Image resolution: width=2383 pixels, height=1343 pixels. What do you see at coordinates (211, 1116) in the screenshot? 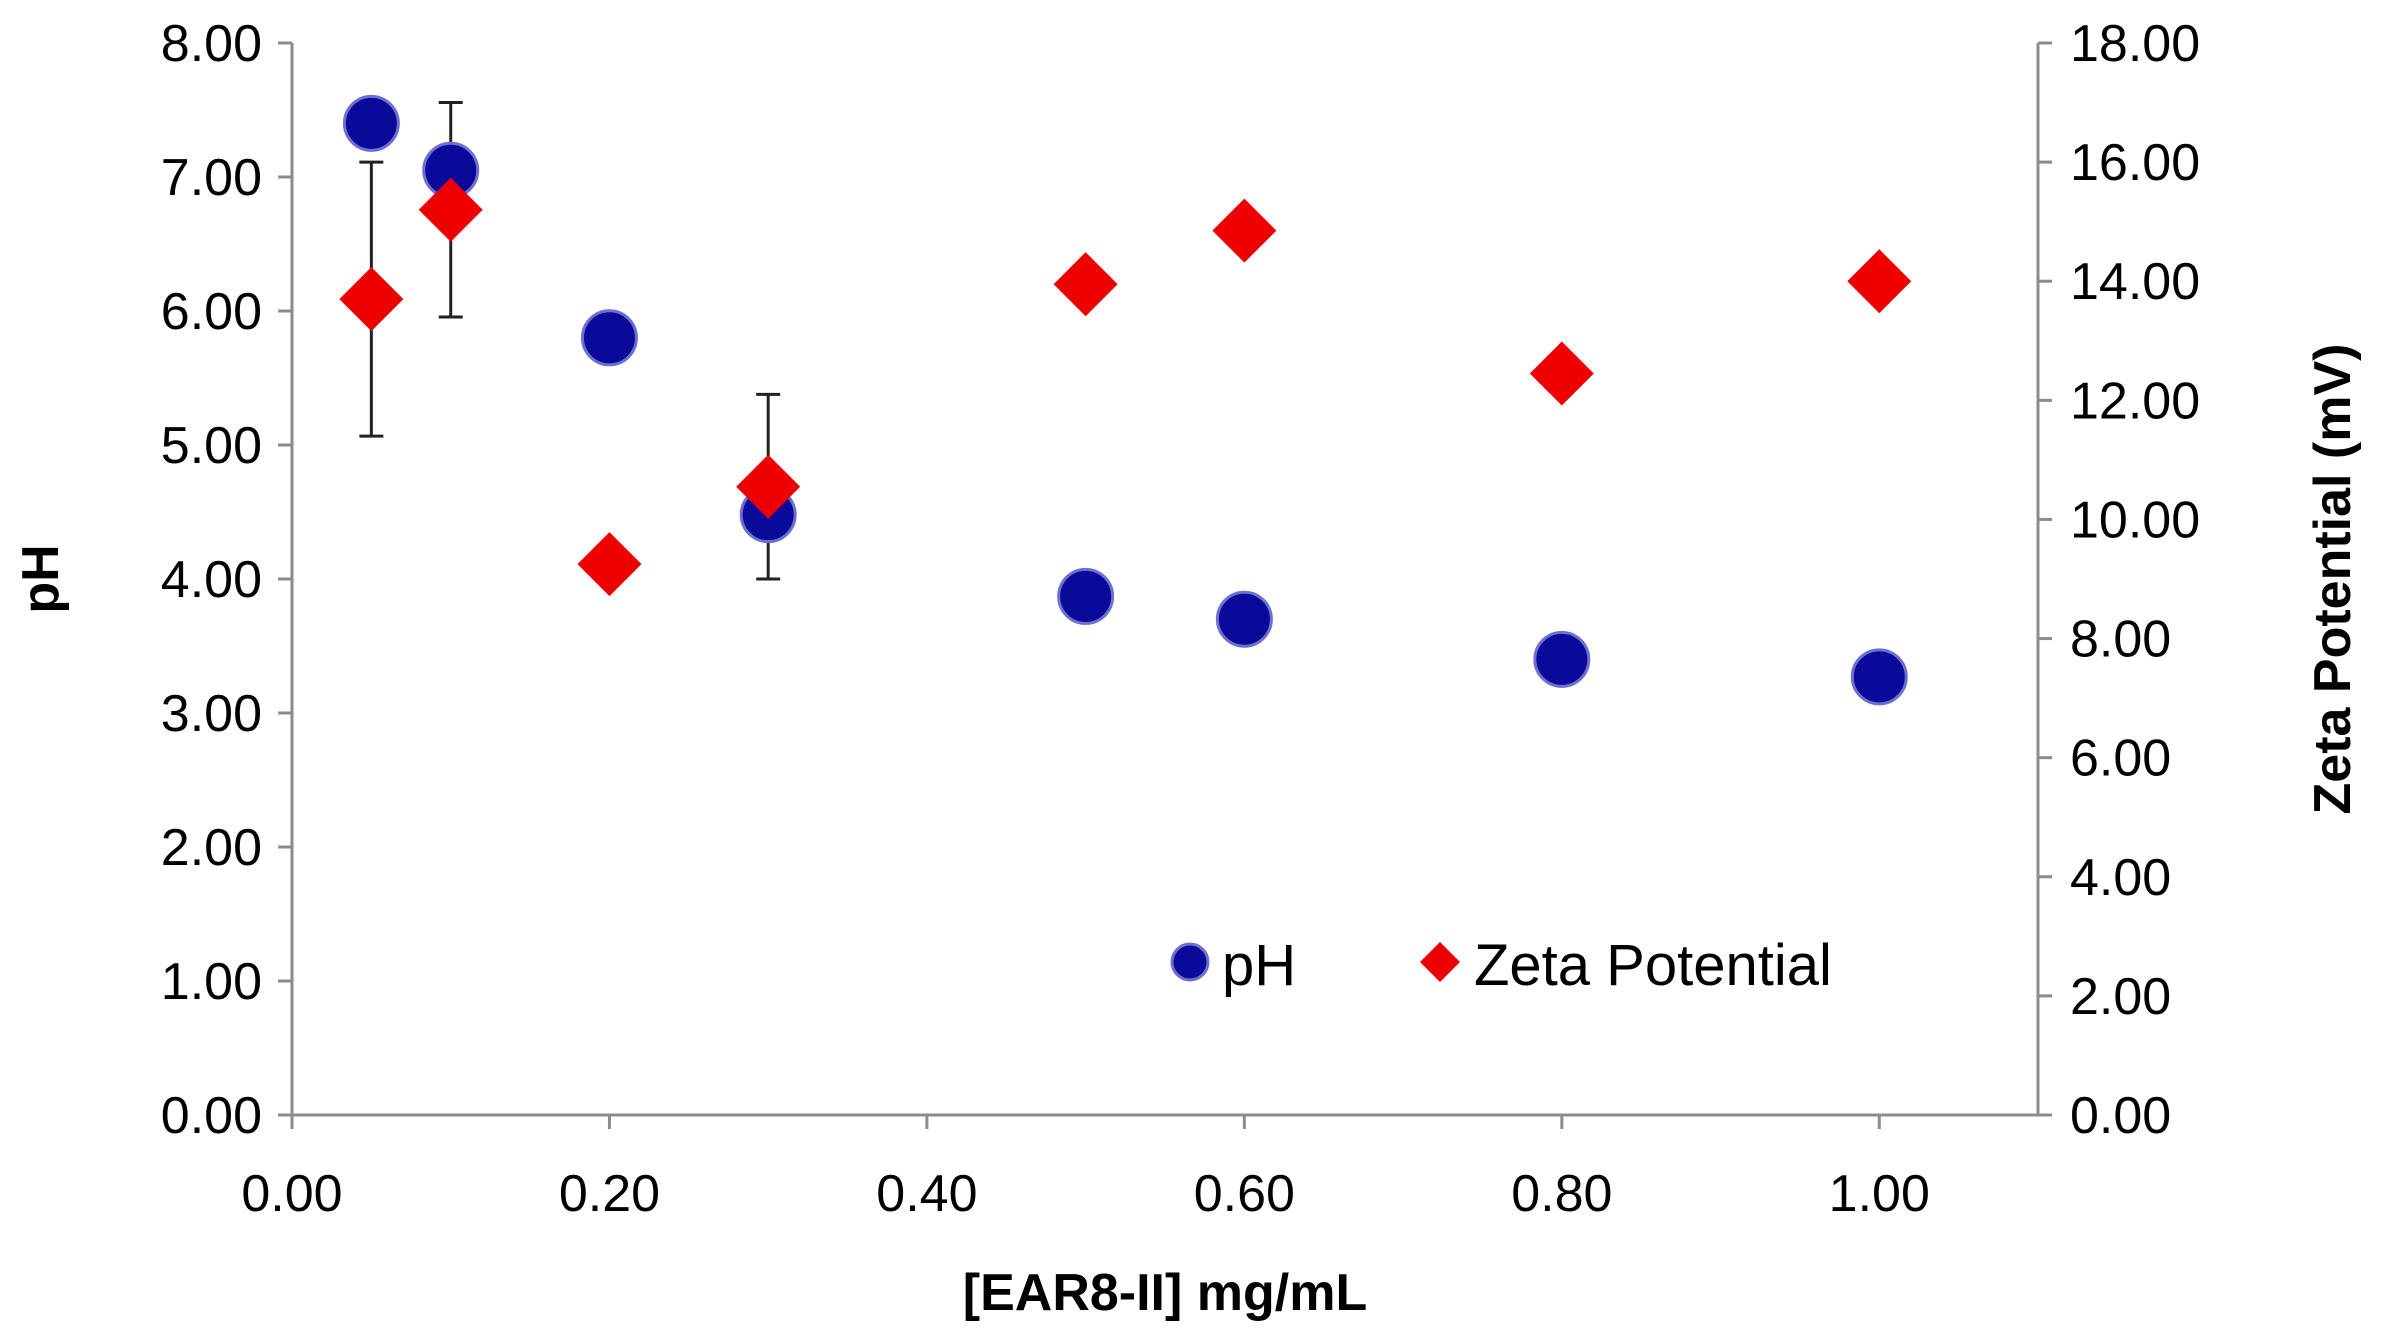
I see `y-tick-label: 0.00` at bounding box center [211, 1116].